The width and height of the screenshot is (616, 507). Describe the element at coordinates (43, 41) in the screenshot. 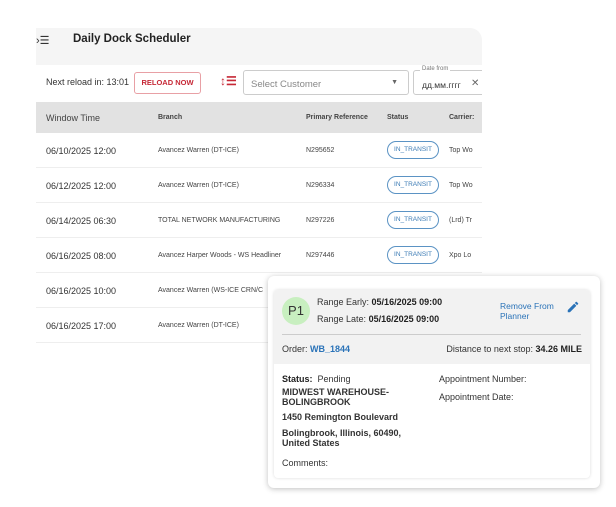

I see `menu-collapse-icon: ›☰` at that location.